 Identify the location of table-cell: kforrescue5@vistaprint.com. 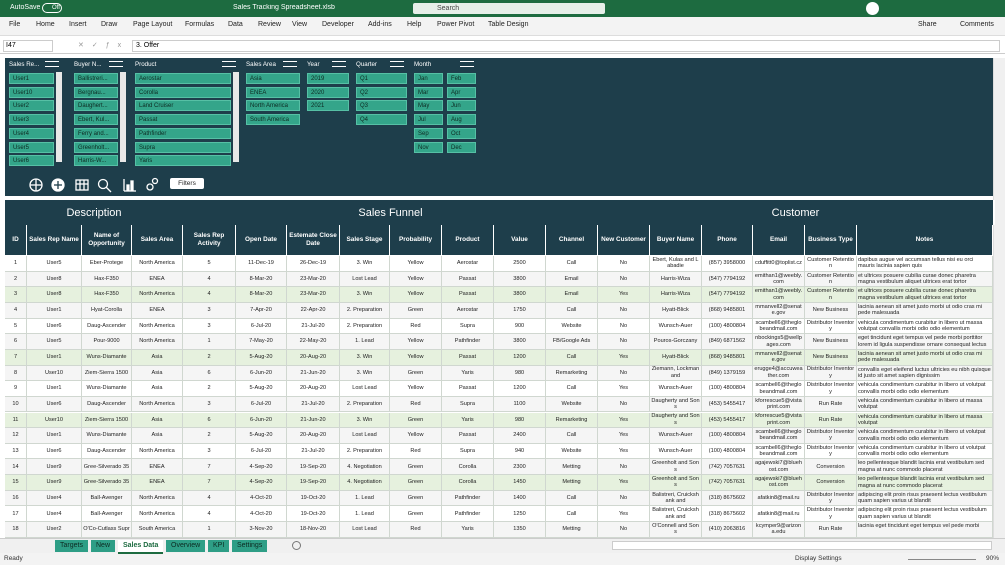
(779, 420).